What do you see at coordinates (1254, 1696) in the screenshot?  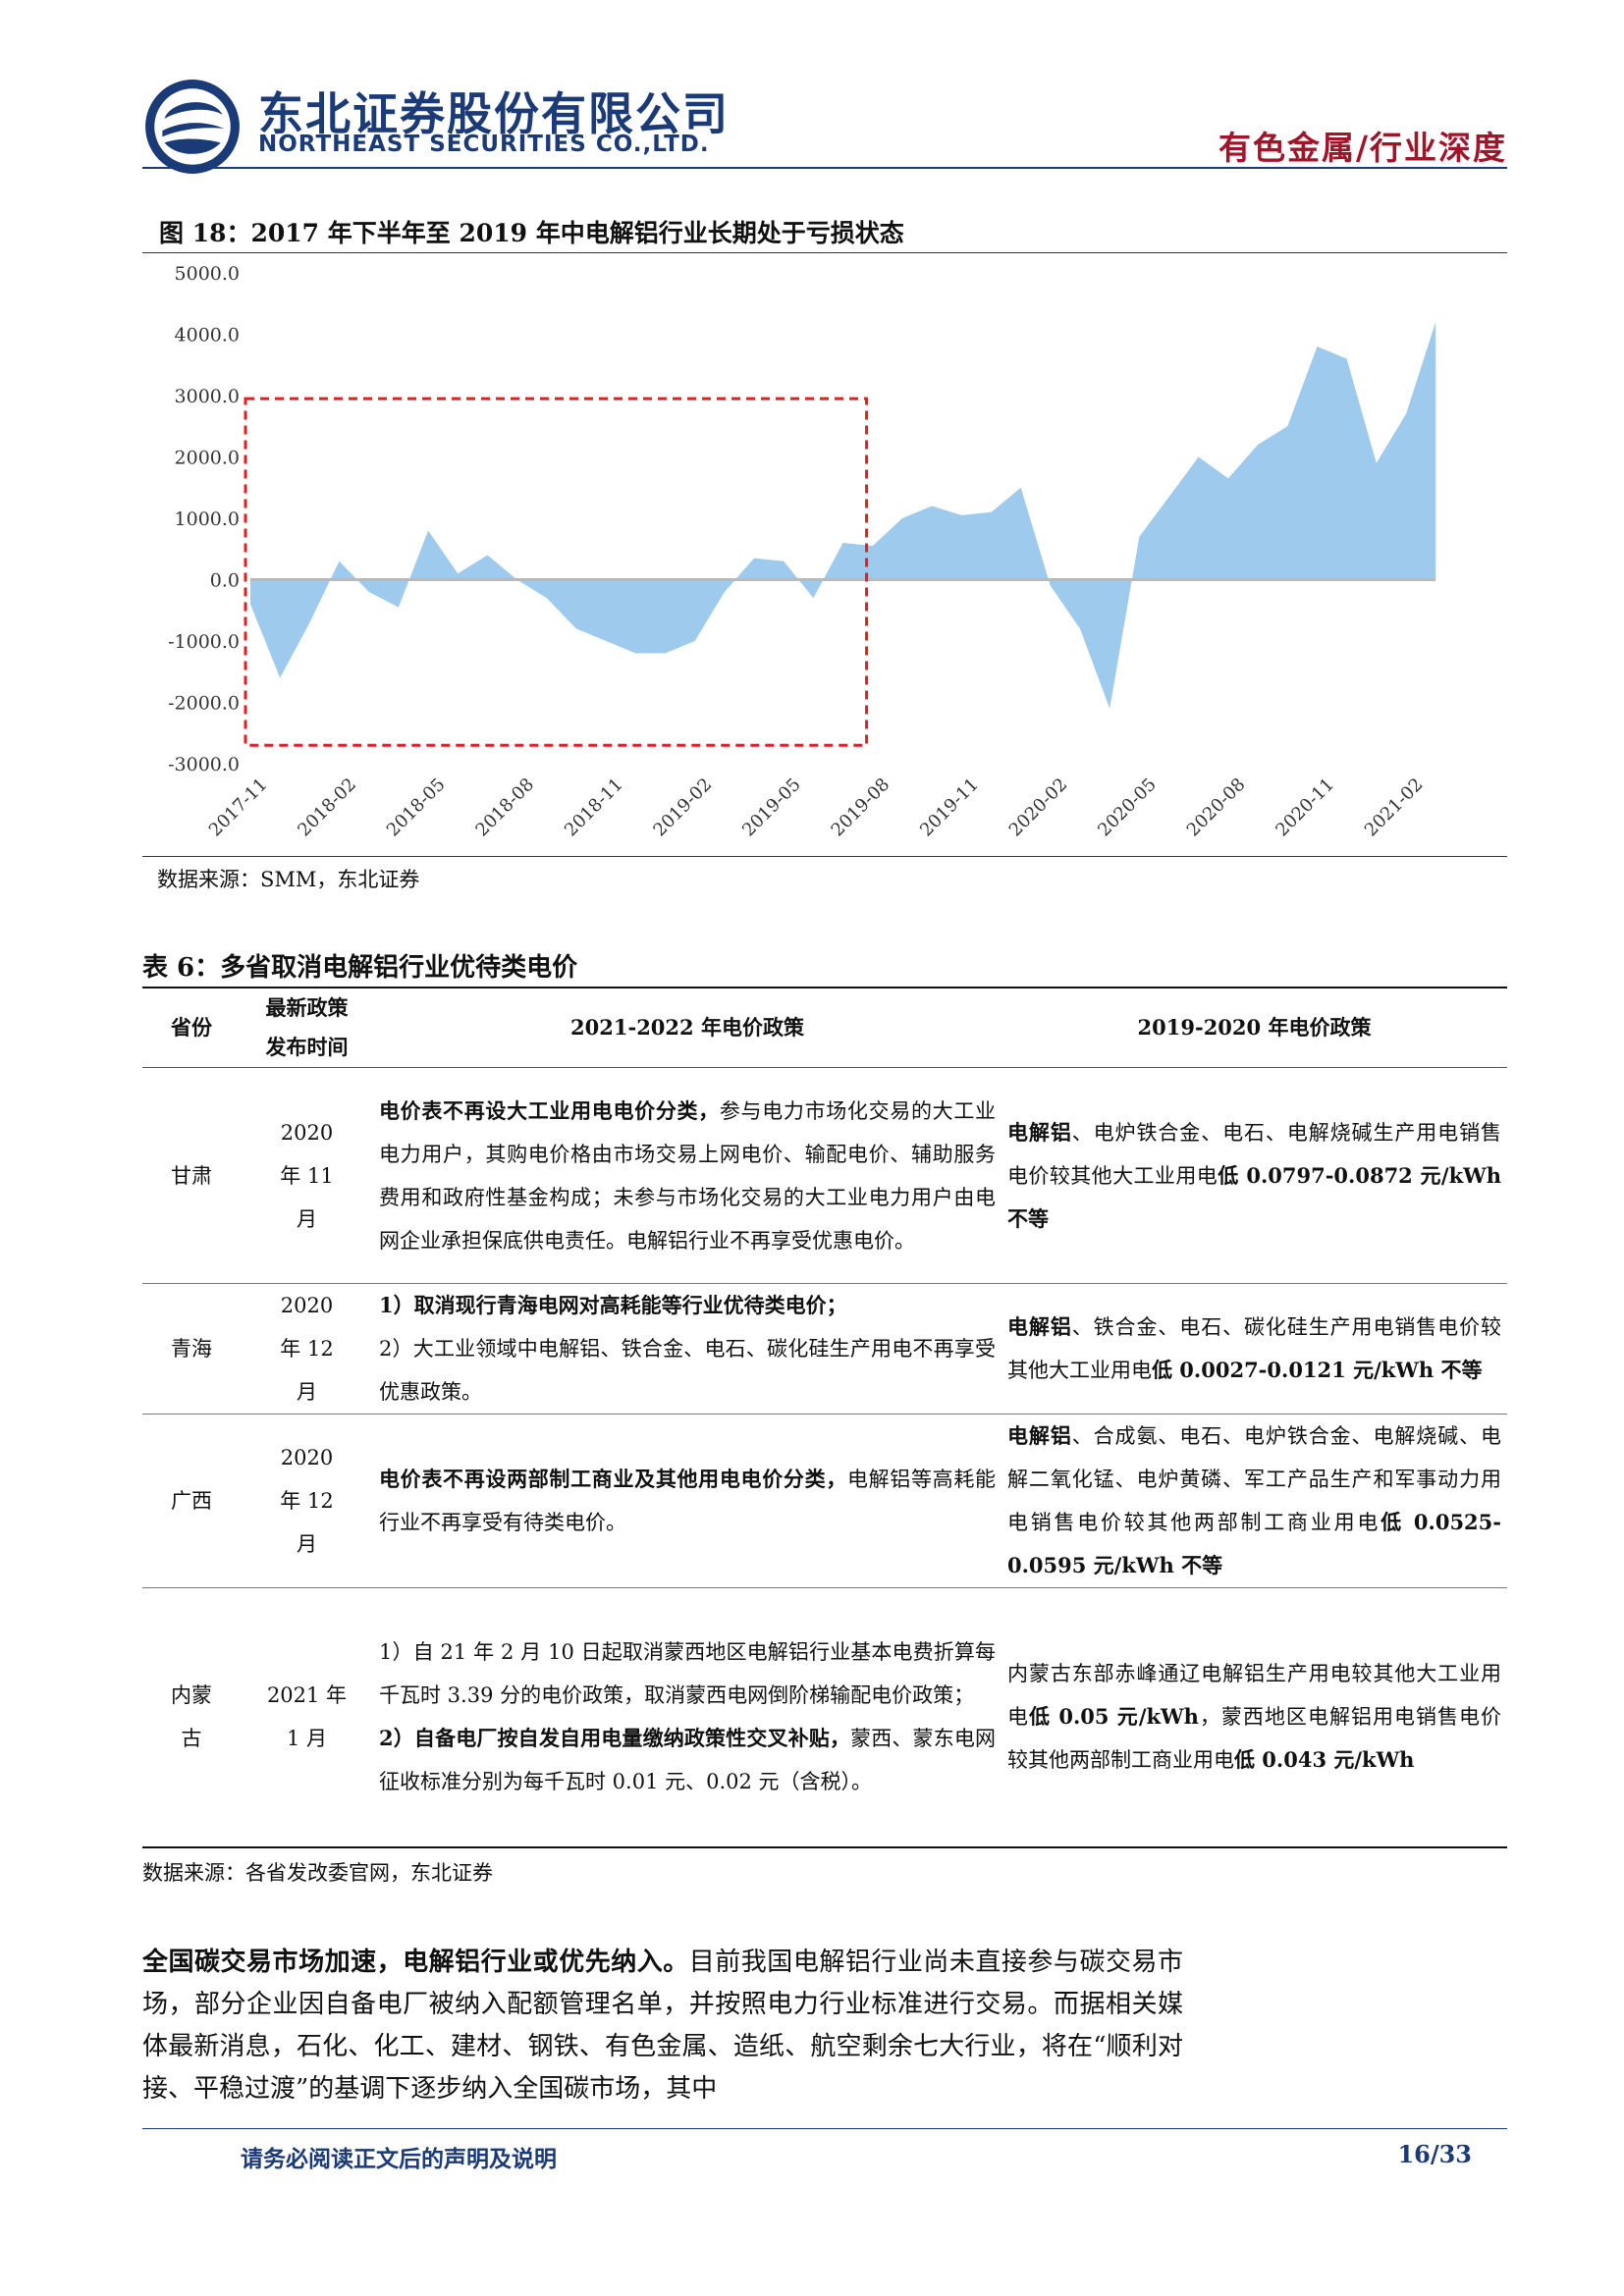 I see `policy-text: 内蒙古东部赤峰通辽电解铝生产用电较其他大工业用电` at bounding box center [1254, 1696].